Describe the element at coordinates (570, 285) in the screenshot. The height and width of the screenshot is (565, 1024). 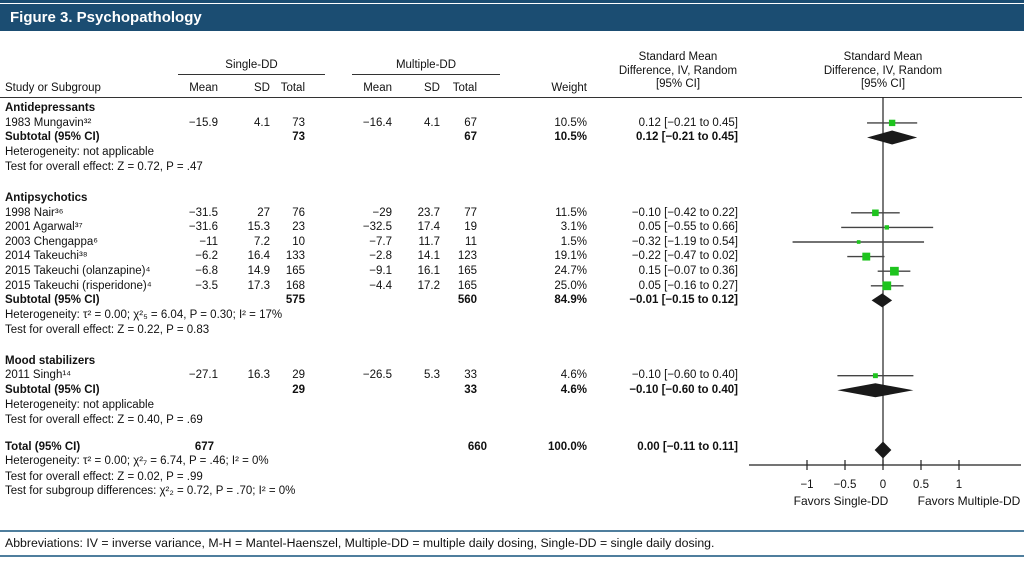
I see `cell-weight: 25.0%` at that location.